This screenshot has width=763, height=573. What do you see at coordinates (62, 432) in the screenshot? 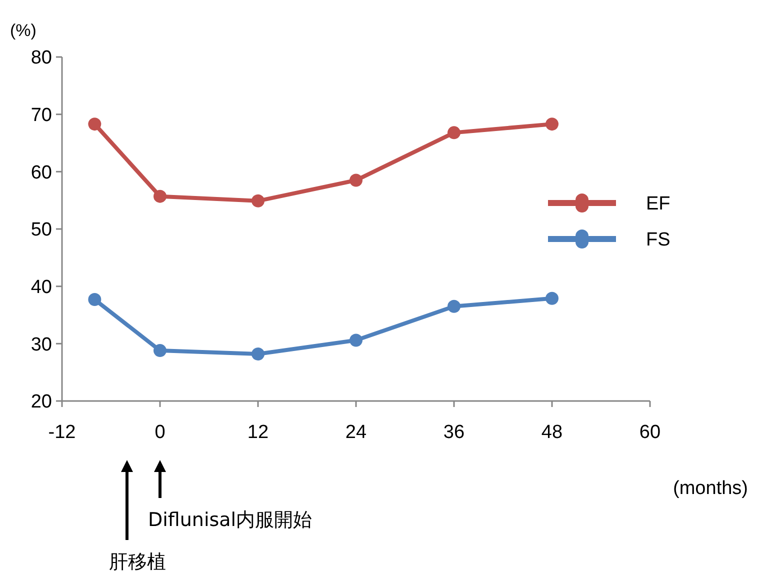
I see `x-tick-label: -12` at bounding box center [62, 432].